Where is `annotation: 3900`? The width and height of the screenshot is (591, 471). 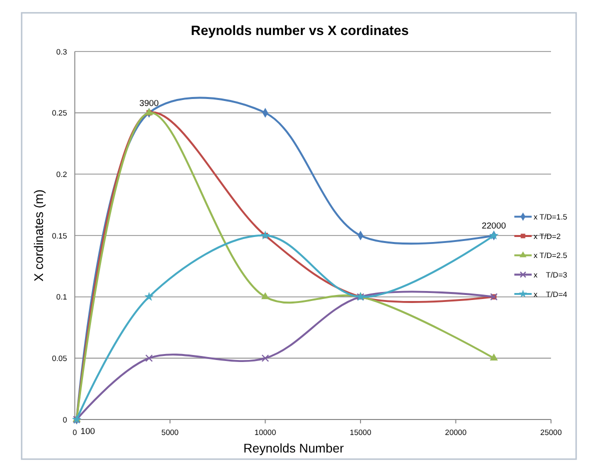
annotation: 3900 is located at coordinates (149, 103).